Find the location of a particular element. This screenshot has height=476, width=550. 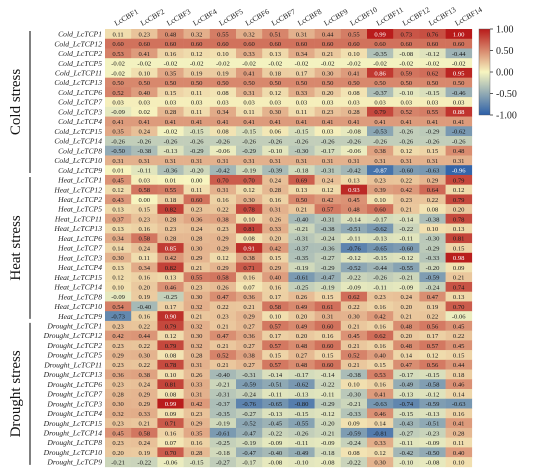

cell-value: 0.15 is located at coordinates (380, 365).